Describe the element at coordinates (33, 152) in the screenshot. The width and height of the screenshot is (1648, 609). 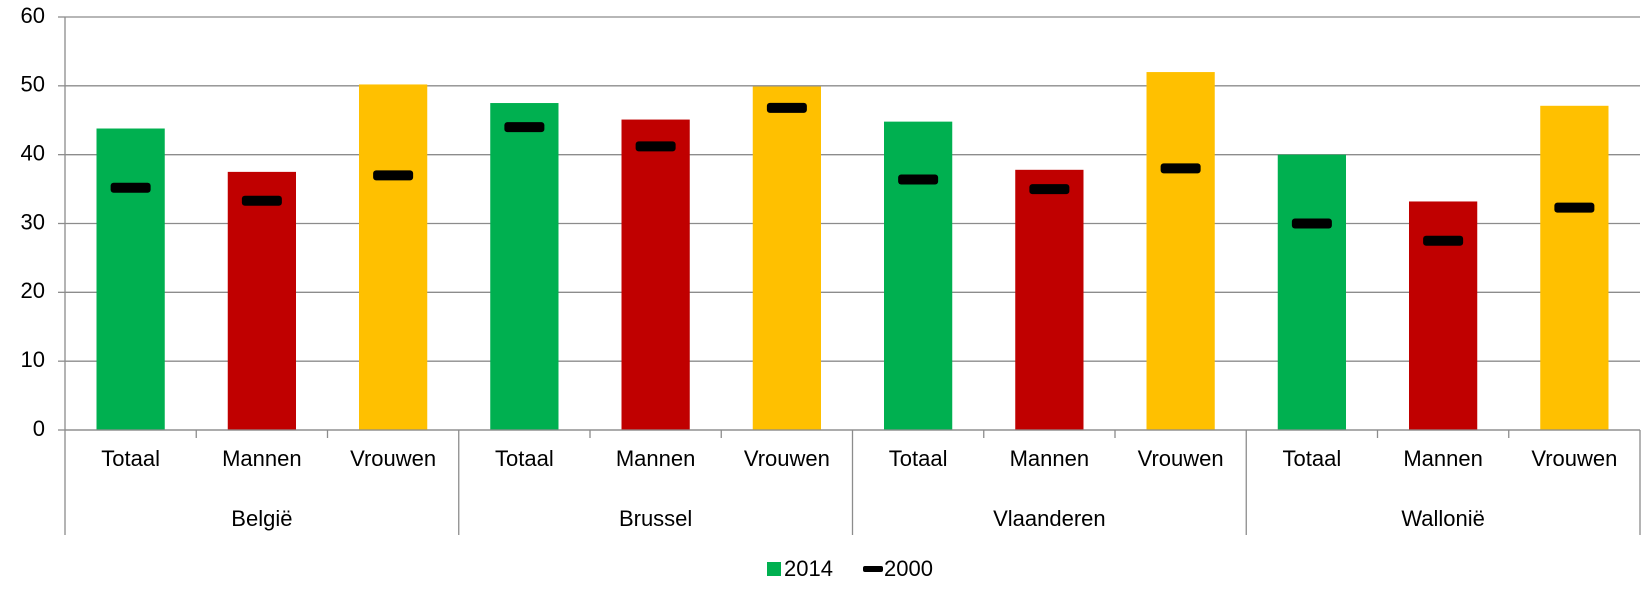
I see `y-tick-label: 40` at that location.